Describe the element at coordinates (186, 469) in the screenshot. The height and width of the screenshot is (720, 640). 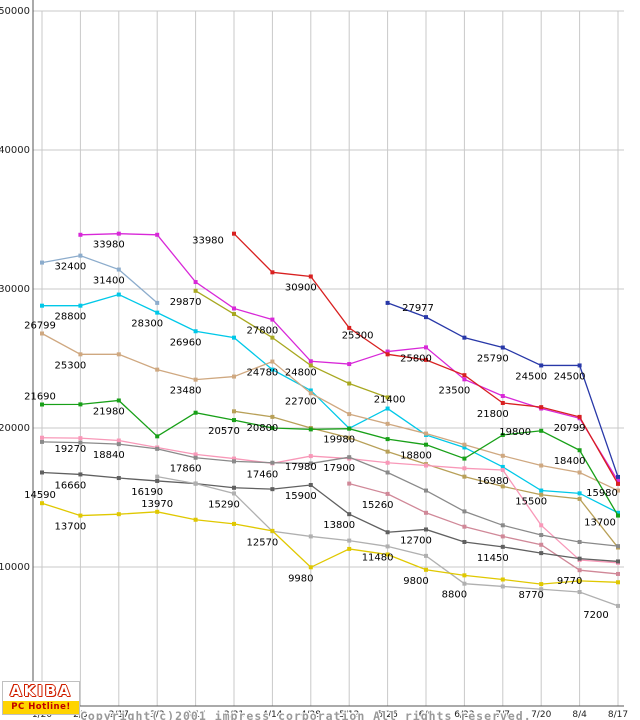
I see `svg-text: 17860` at that location.